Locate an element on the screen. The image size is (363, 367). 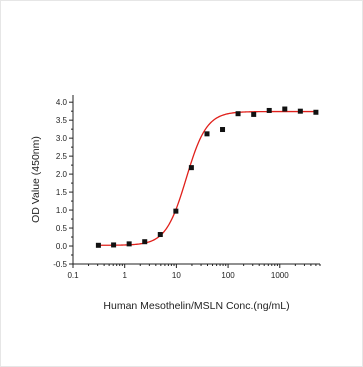
y-tick-label: 3.5 is located at coordinates (62, 120).